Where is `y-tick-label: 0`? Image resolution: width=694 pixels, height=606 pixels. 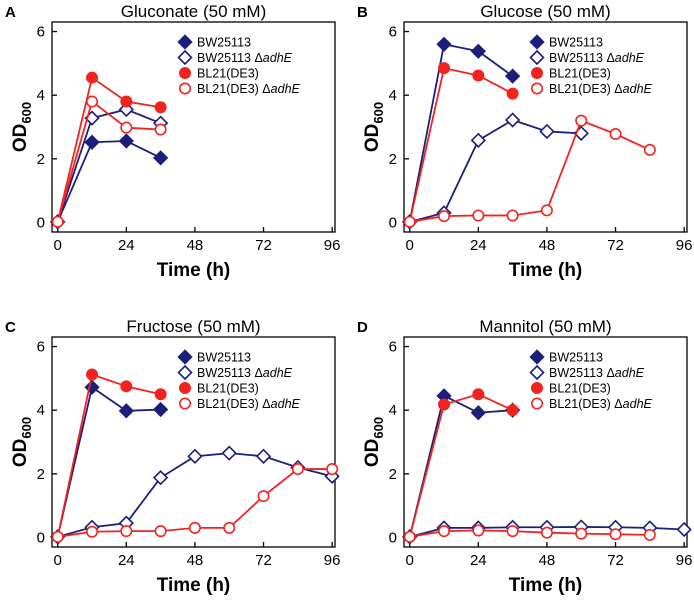 y-tick-label: 0 is located at coordinates (393, 222).